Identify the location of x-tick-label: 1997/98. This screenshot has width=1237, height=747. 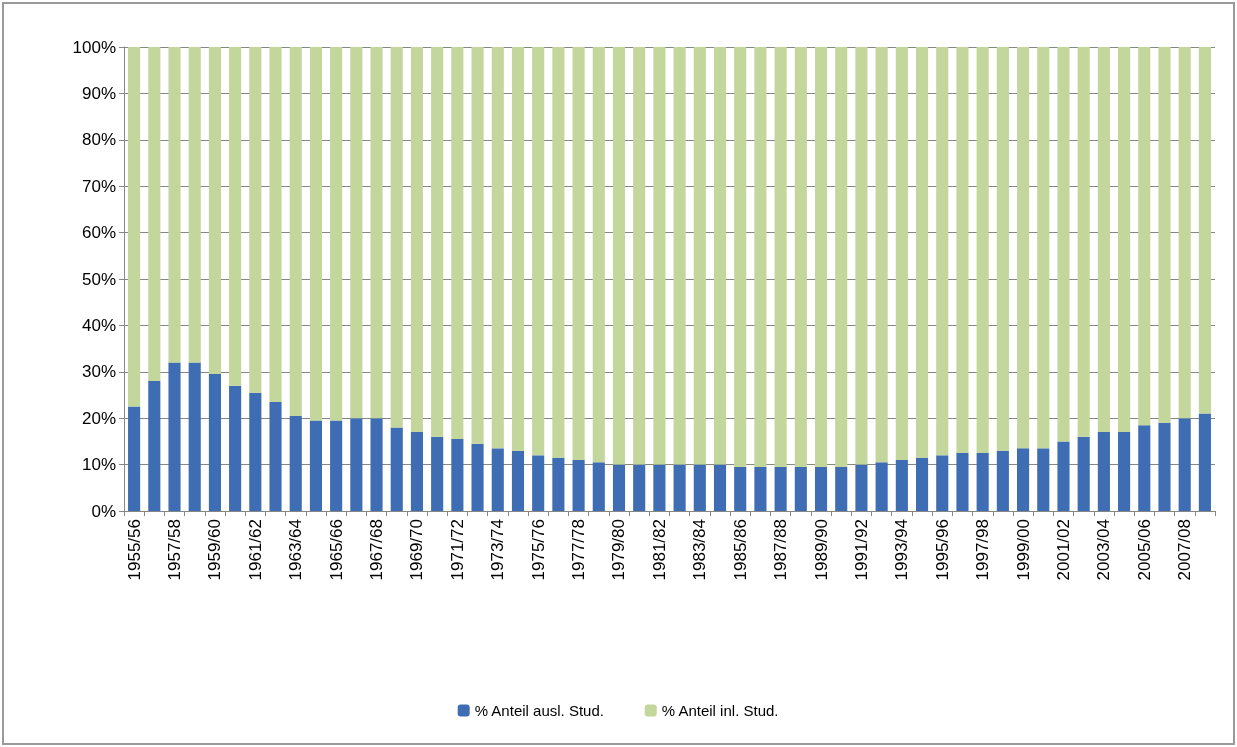
(983, 550).